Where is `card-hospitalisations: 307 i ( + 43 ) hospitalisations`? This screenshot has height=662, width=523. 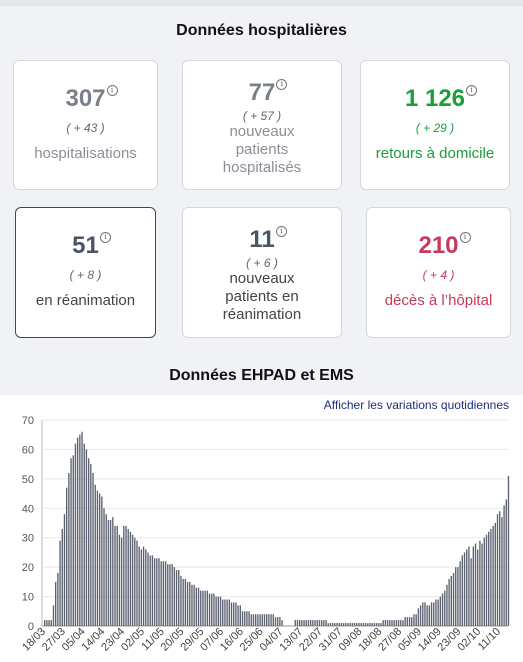
card-hospitalisations: 307 i ( + 43 ) hospitalisations is located at coordinates (85, 125).